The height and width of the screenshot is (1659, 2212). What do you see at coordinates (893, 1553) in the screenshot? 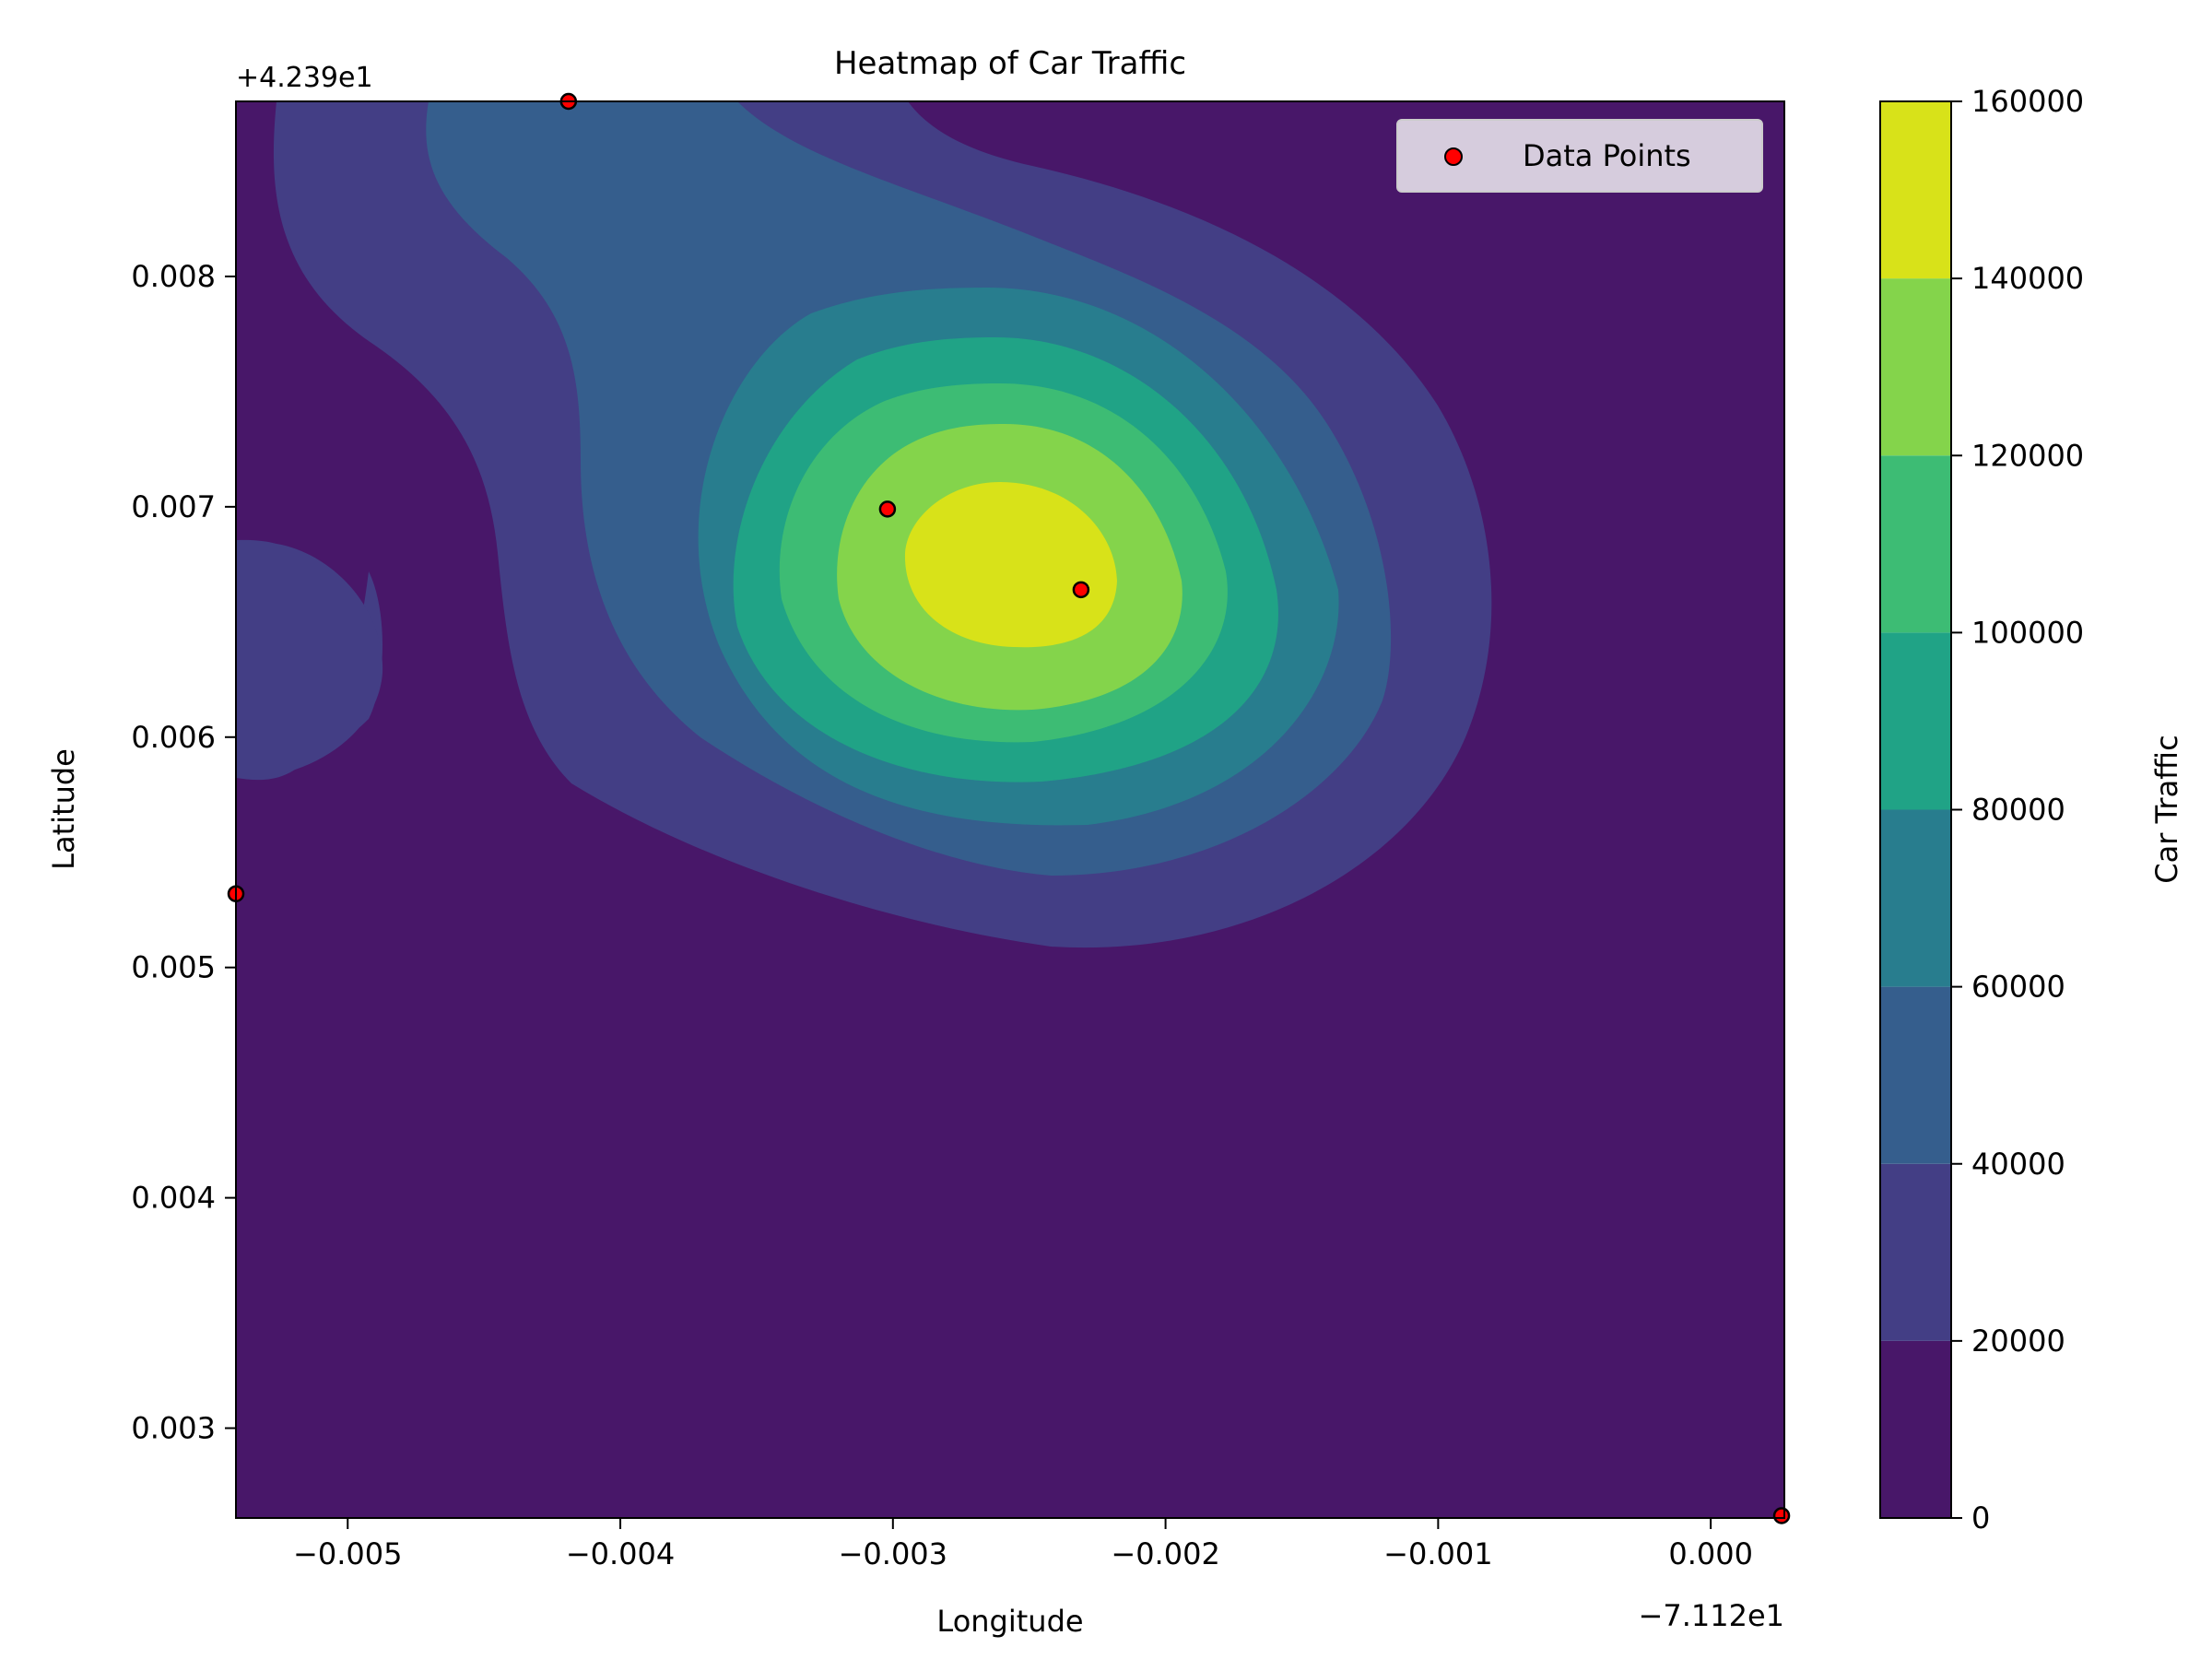
I see `x-tick-label-2: −0.003` at bounding box center [893, 1553].